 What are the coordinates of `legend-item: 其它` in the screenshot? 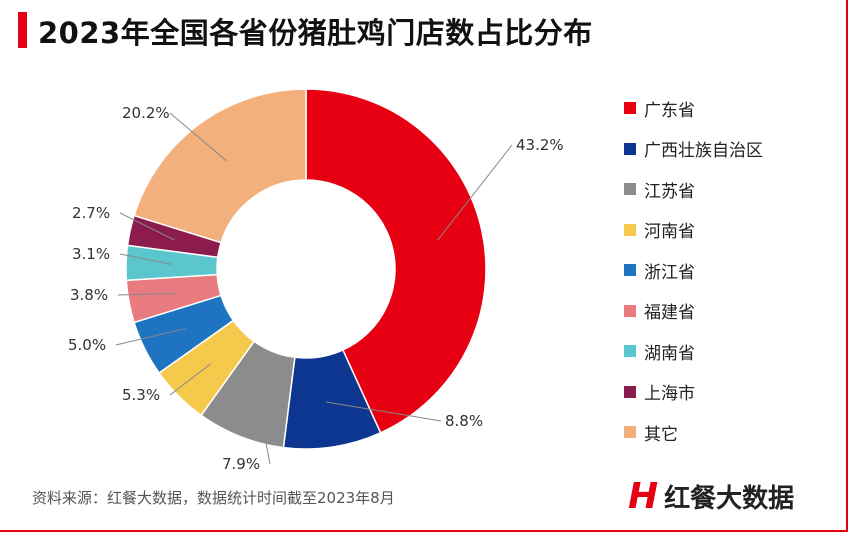 It's located at (693, 432).